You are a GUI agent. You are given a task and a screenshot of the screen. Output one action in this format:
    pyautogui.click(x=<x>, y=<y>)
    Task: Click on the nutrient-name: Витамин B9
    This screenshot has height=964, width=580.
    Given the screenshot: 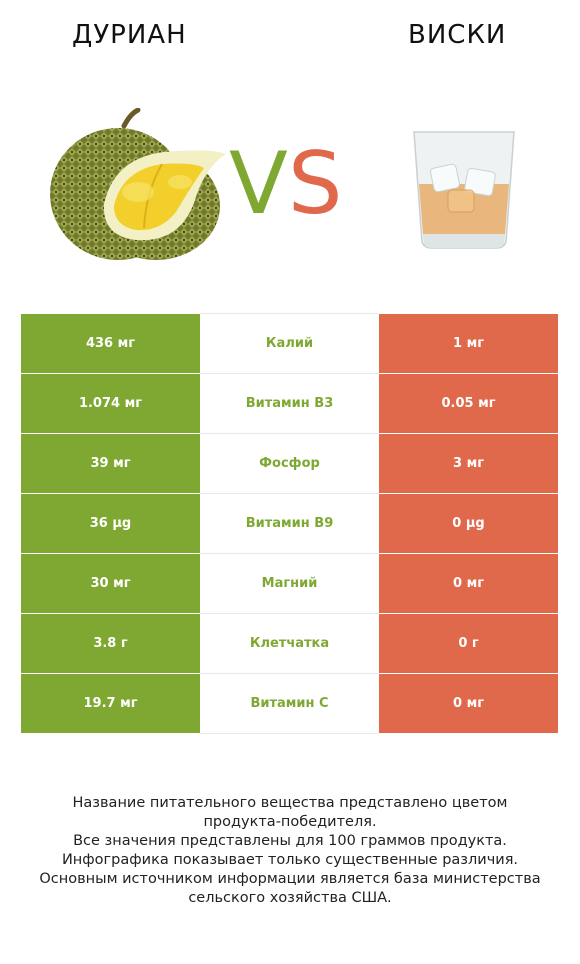 What is the action you would take?
    pyautogui.click(x=289, y=523)
    